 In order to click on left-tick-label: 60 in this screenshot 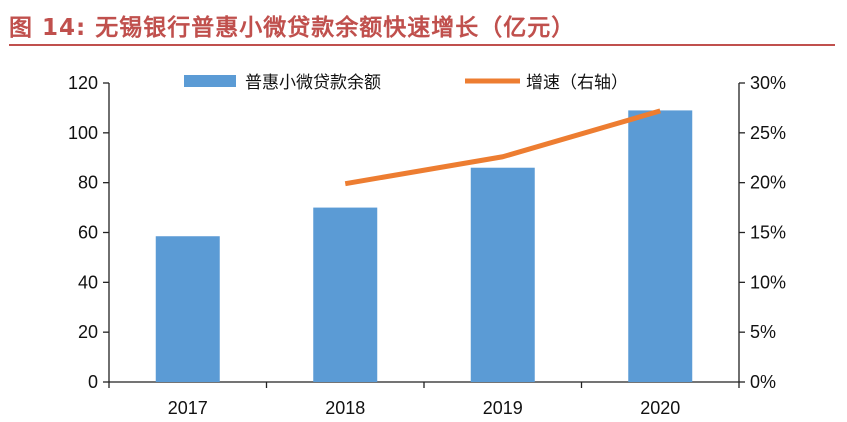, I will do `click(88, 233)`.